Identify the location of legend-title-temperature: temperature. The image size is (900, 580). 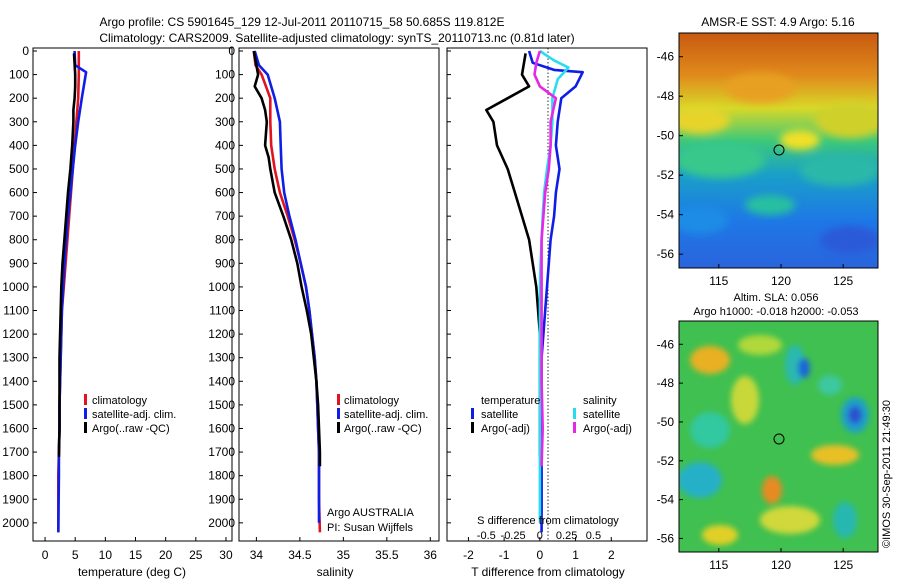
(510, 401).